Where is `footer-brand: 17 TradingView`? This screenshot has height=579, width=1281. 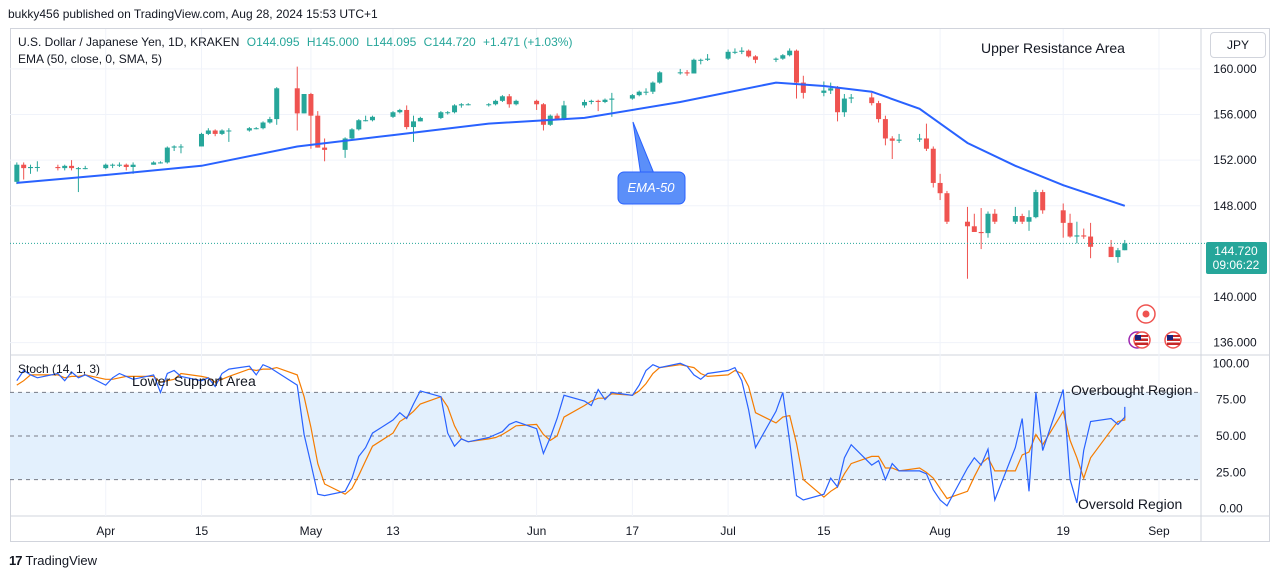 footer-brand: 17 TradingView is located at coordinates (53, 560).